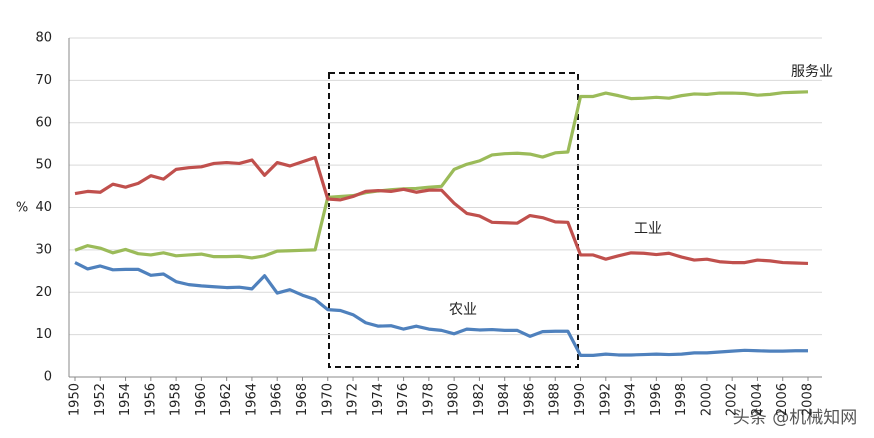  I want to click on x-tick-label: 1950, so click(75, 399).